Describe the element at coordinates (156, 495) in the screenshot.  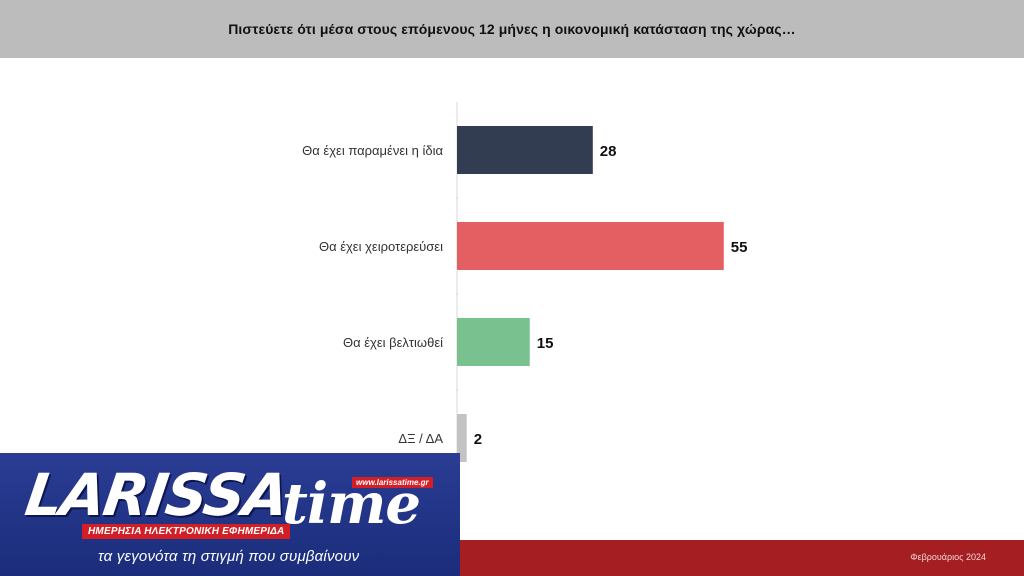
I see `logo-brand-main: LARISSA` at that location.